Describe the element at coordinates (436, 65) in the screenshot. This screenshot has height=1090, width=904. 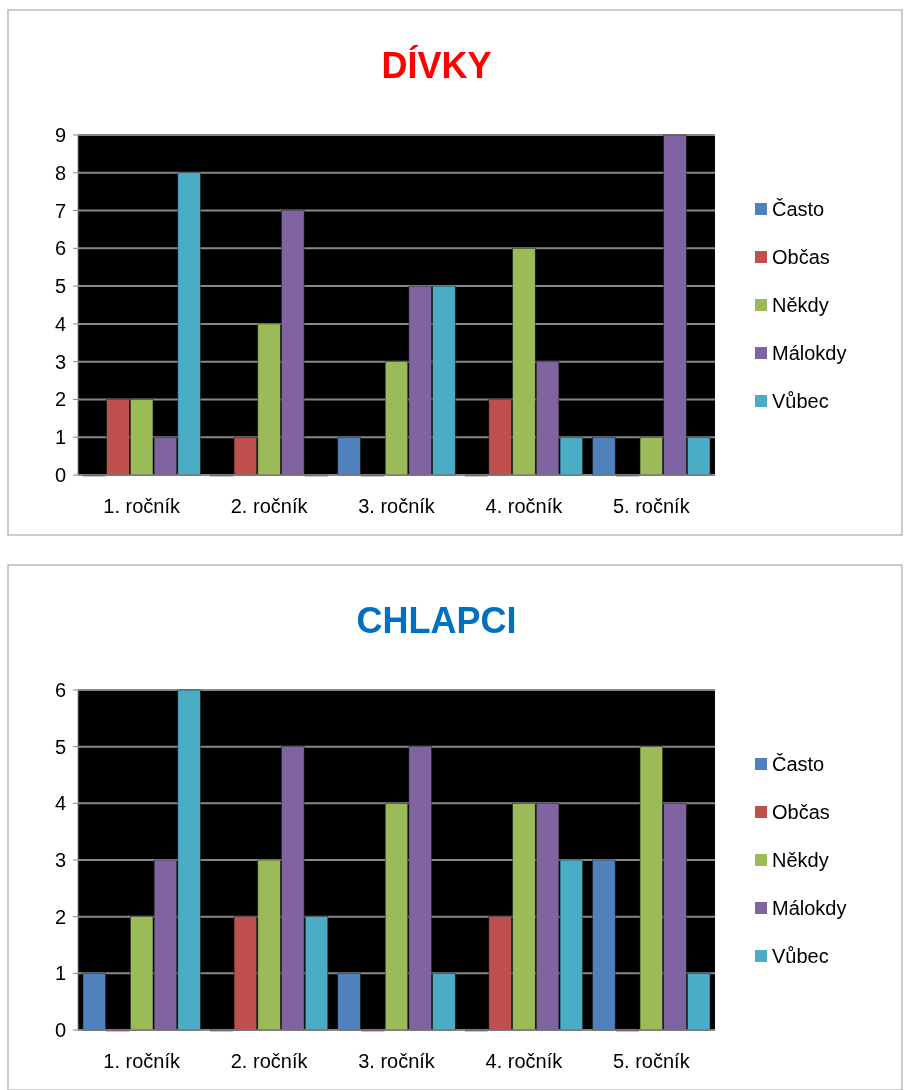
I see `chart-title: DÍVKY` at that location.